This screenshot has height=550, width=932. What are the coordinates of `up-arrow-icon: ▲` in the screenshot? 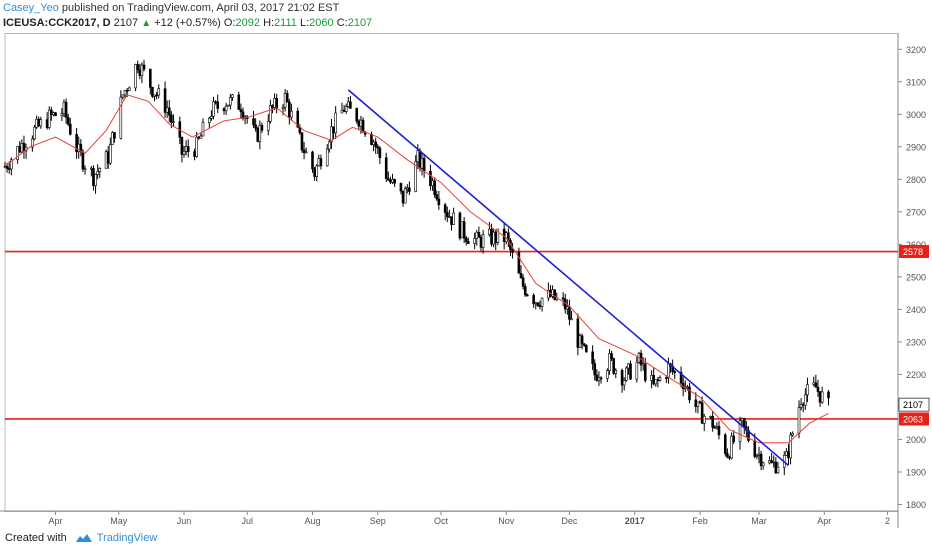 It's located at (146, 23).